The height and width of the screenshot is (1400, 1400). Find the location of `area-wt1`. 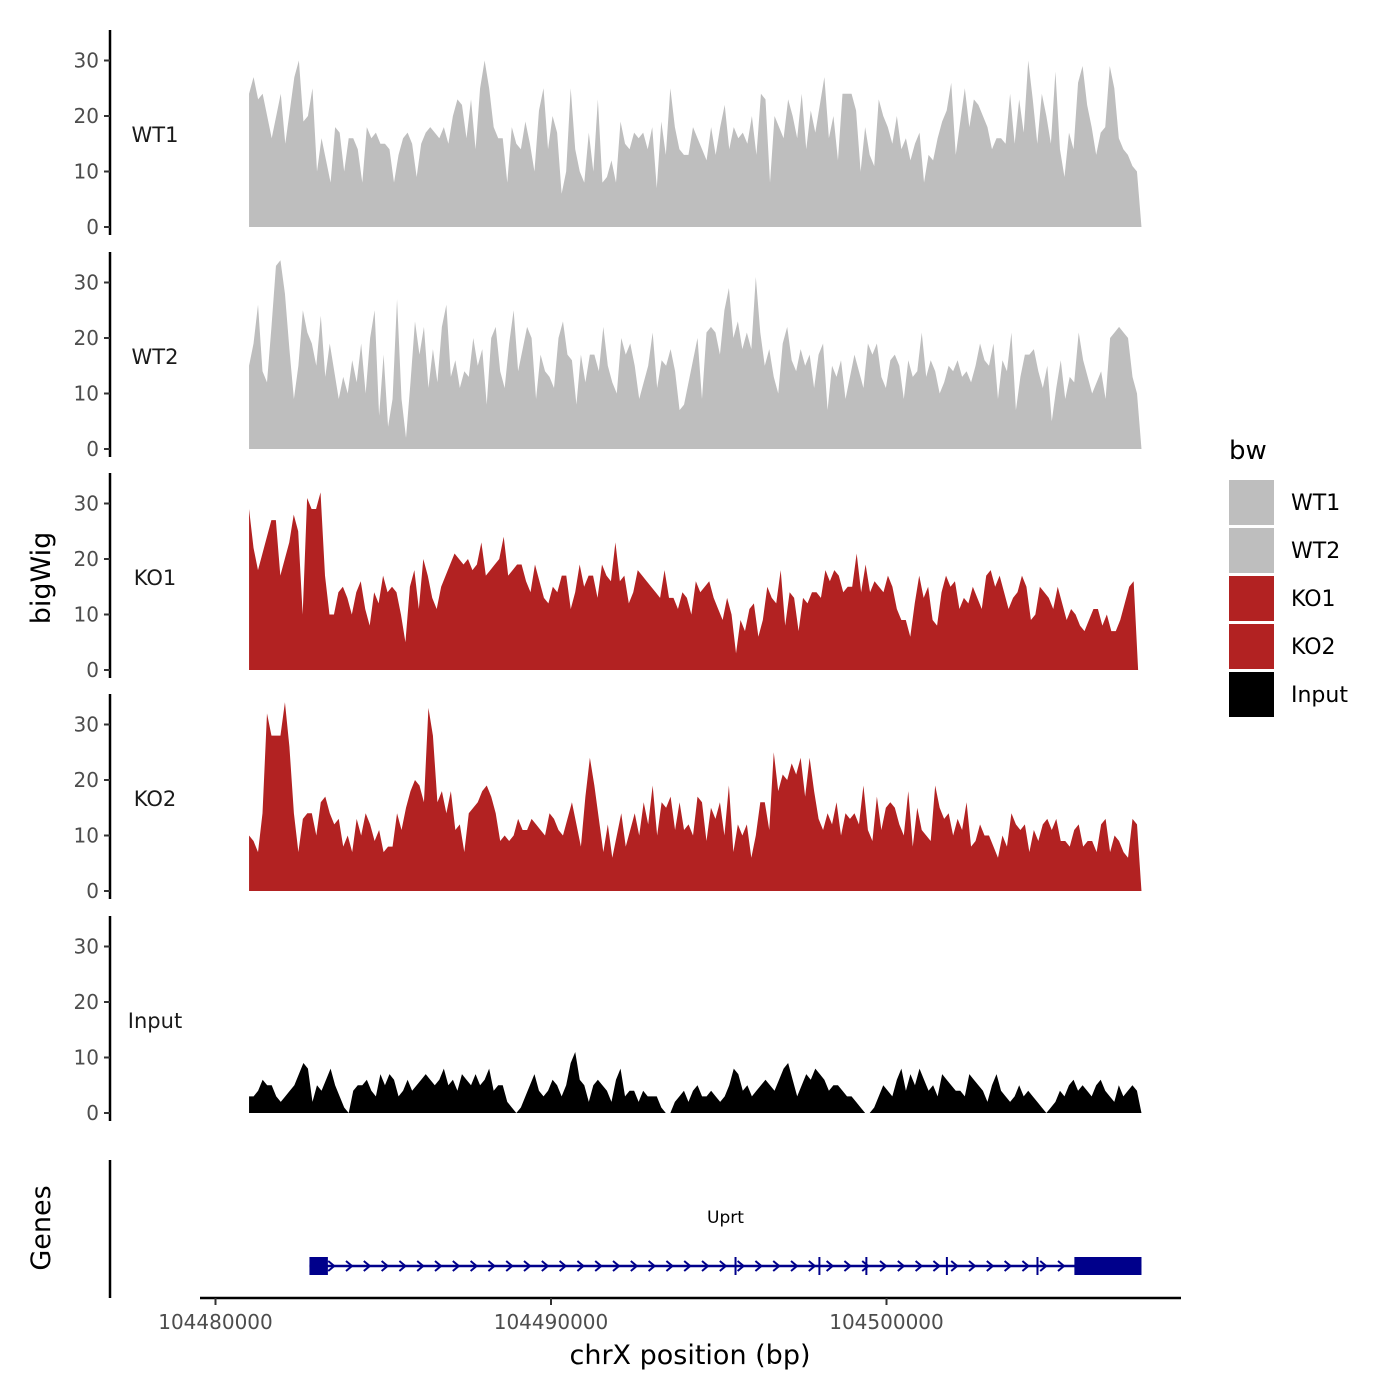

area-wt1 is located at coordinates (695, 143).